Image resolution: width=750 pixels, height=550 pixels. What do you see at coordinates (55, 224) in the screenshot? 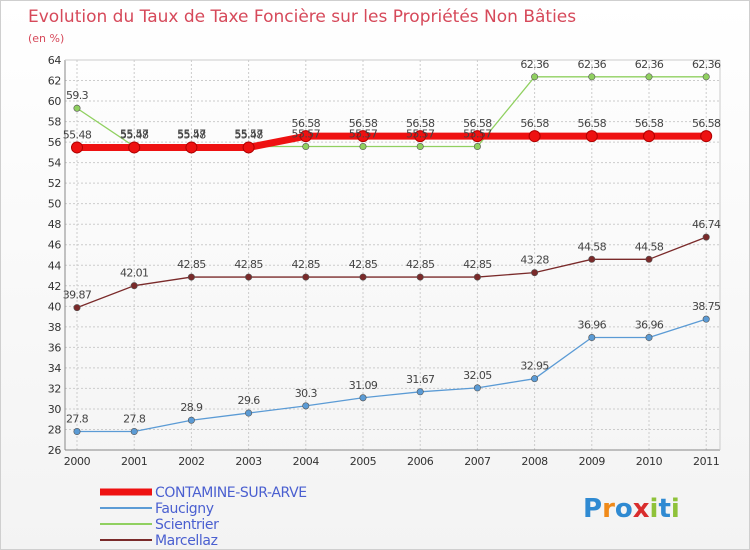
I see `y-tick-label: 48` at bounding box center [55, 224].